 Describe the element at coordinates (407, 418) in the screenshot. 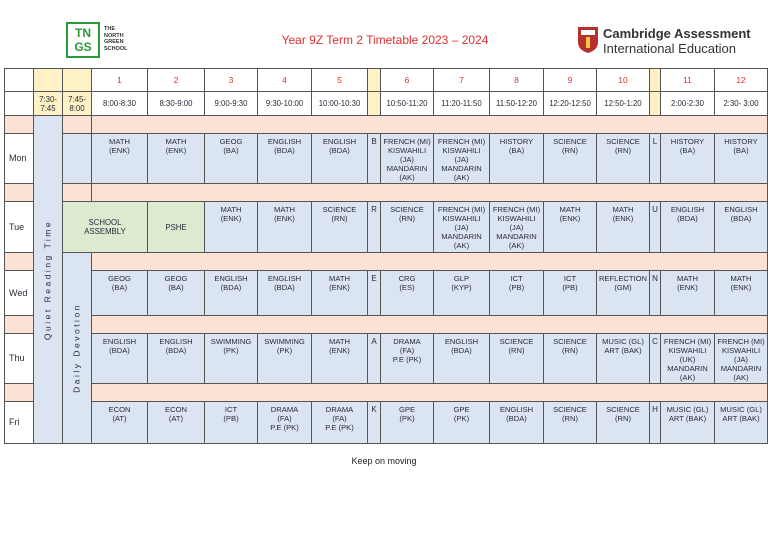

I see `cell-line: (PK)` at that location.